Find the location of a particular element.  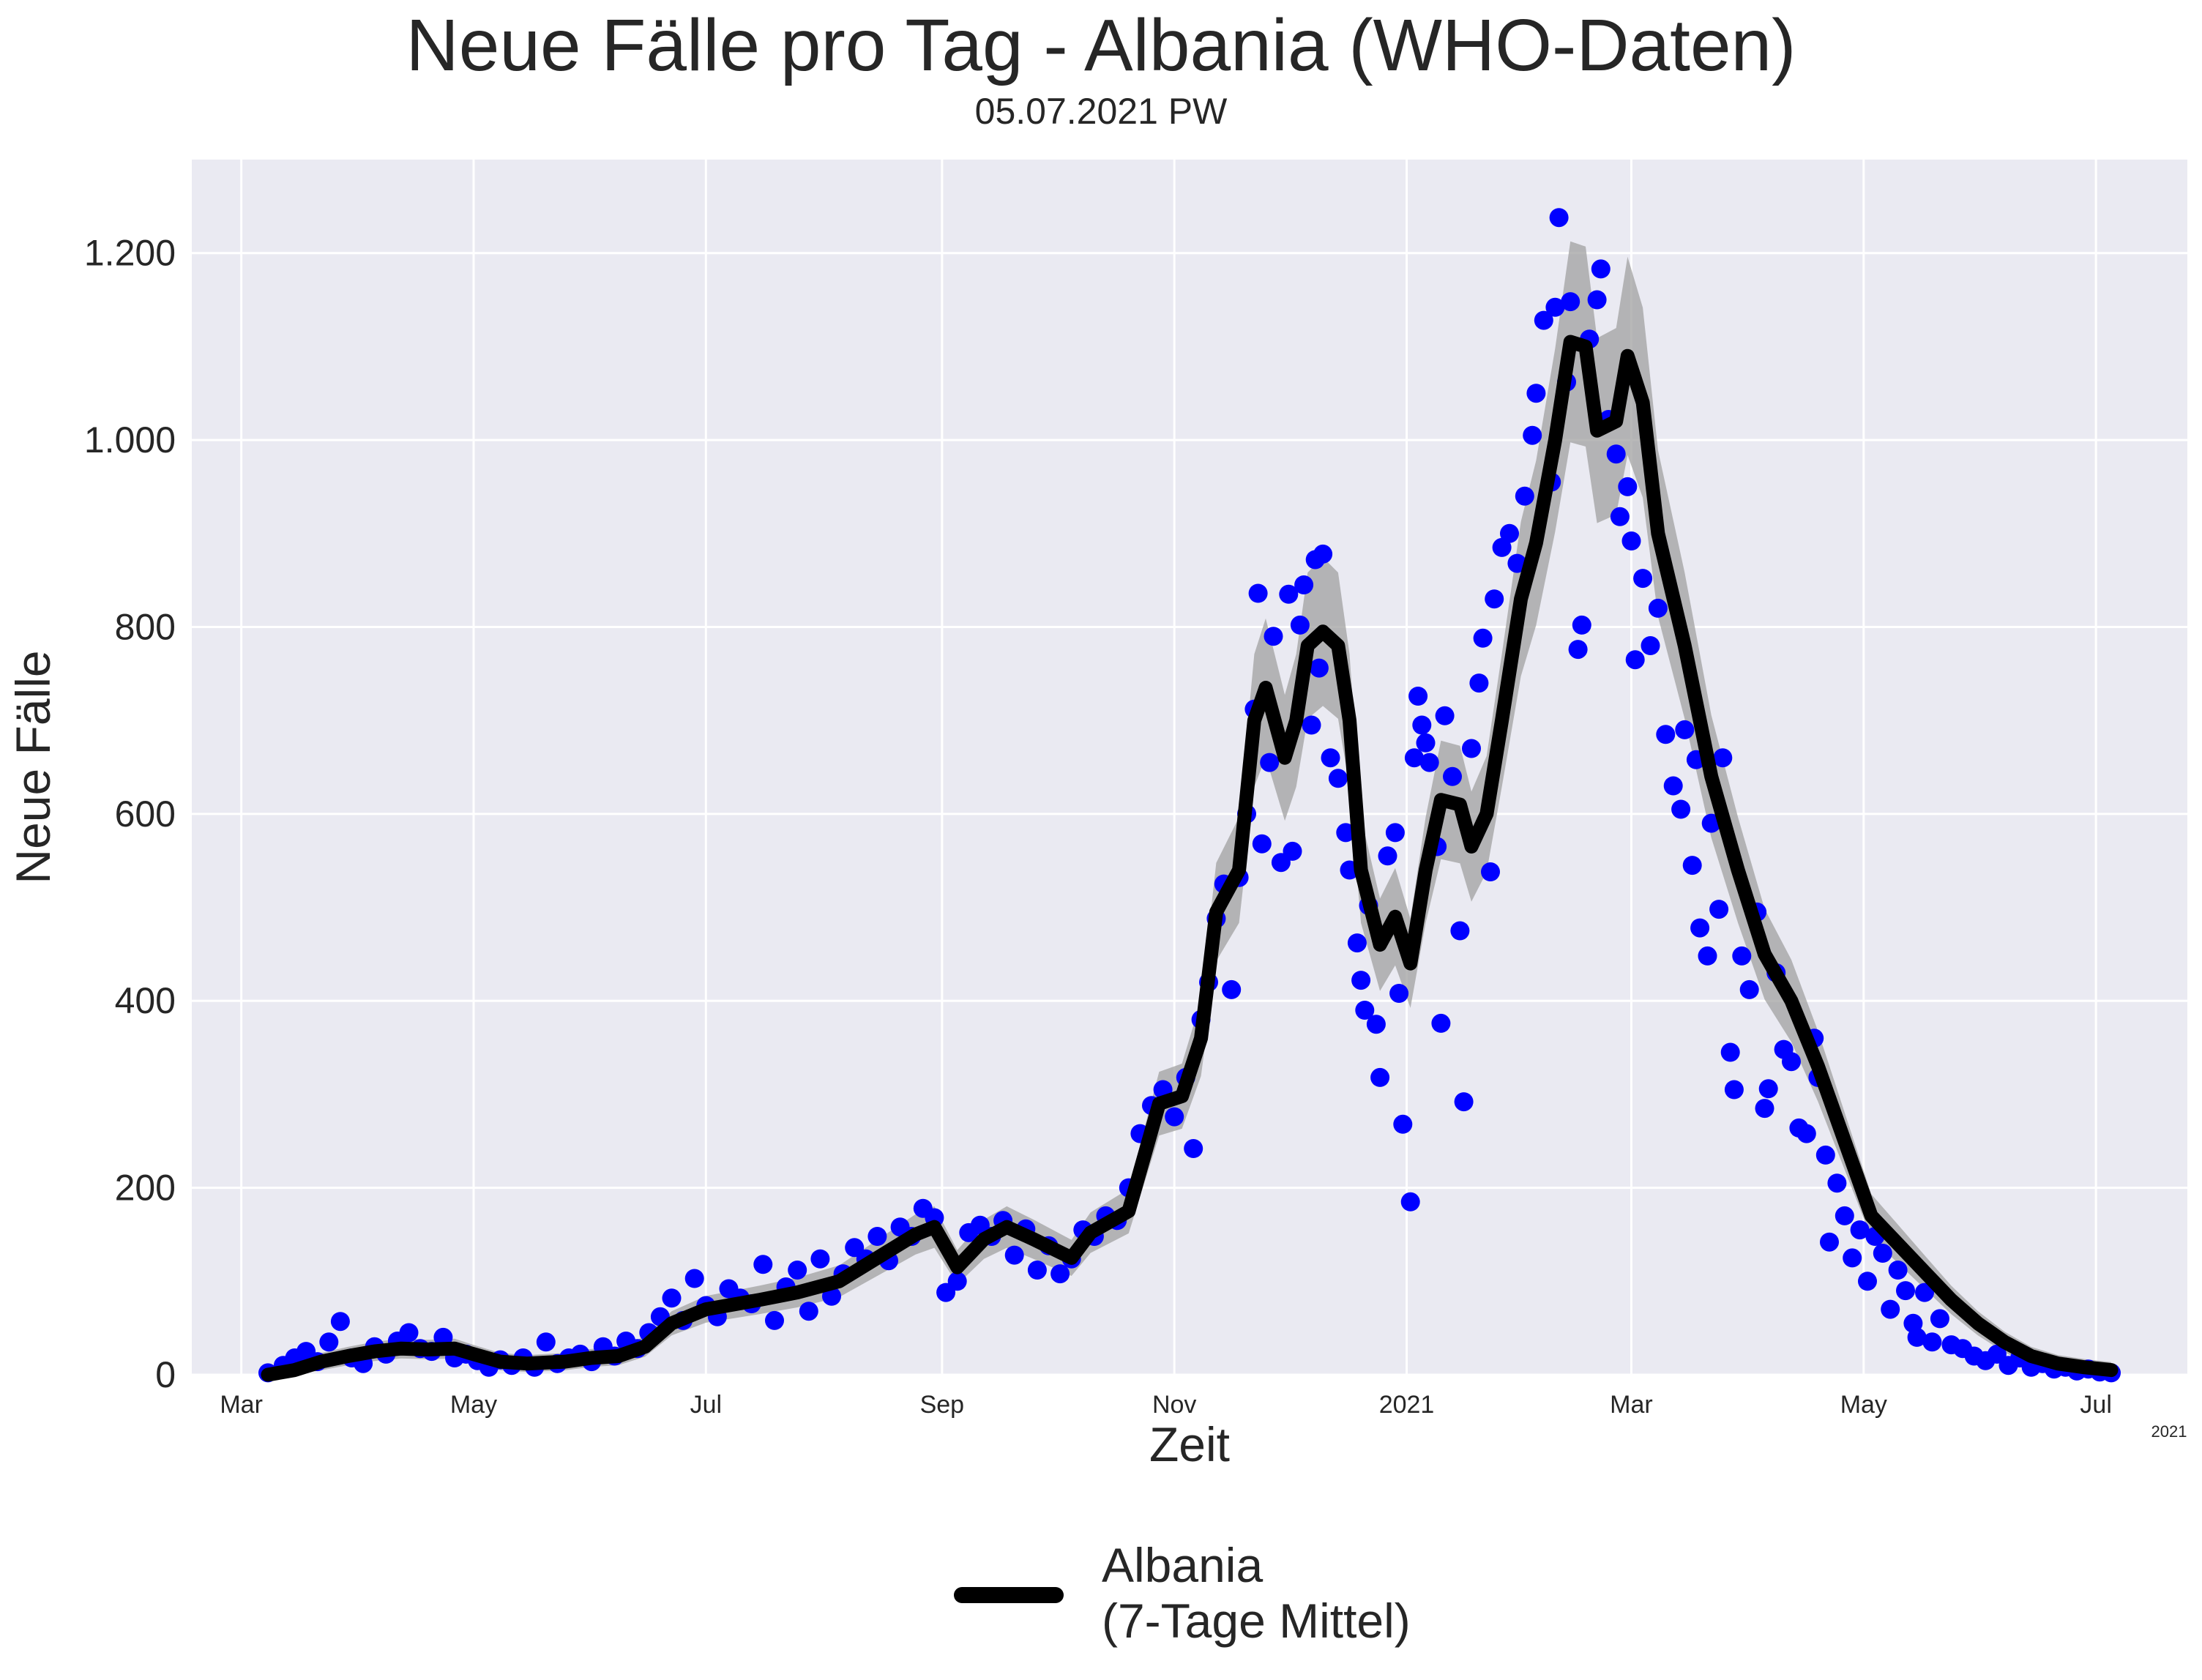

y-tick-label: 800 is located at coordinates (145, 626).